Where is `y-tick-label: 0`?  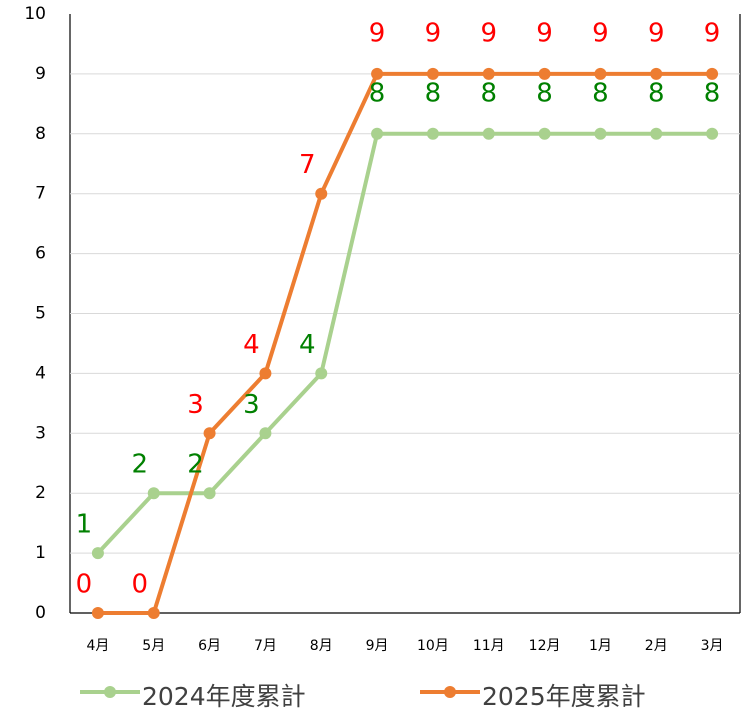 y-tick-label: 0 is located at coordinates (40, 613).